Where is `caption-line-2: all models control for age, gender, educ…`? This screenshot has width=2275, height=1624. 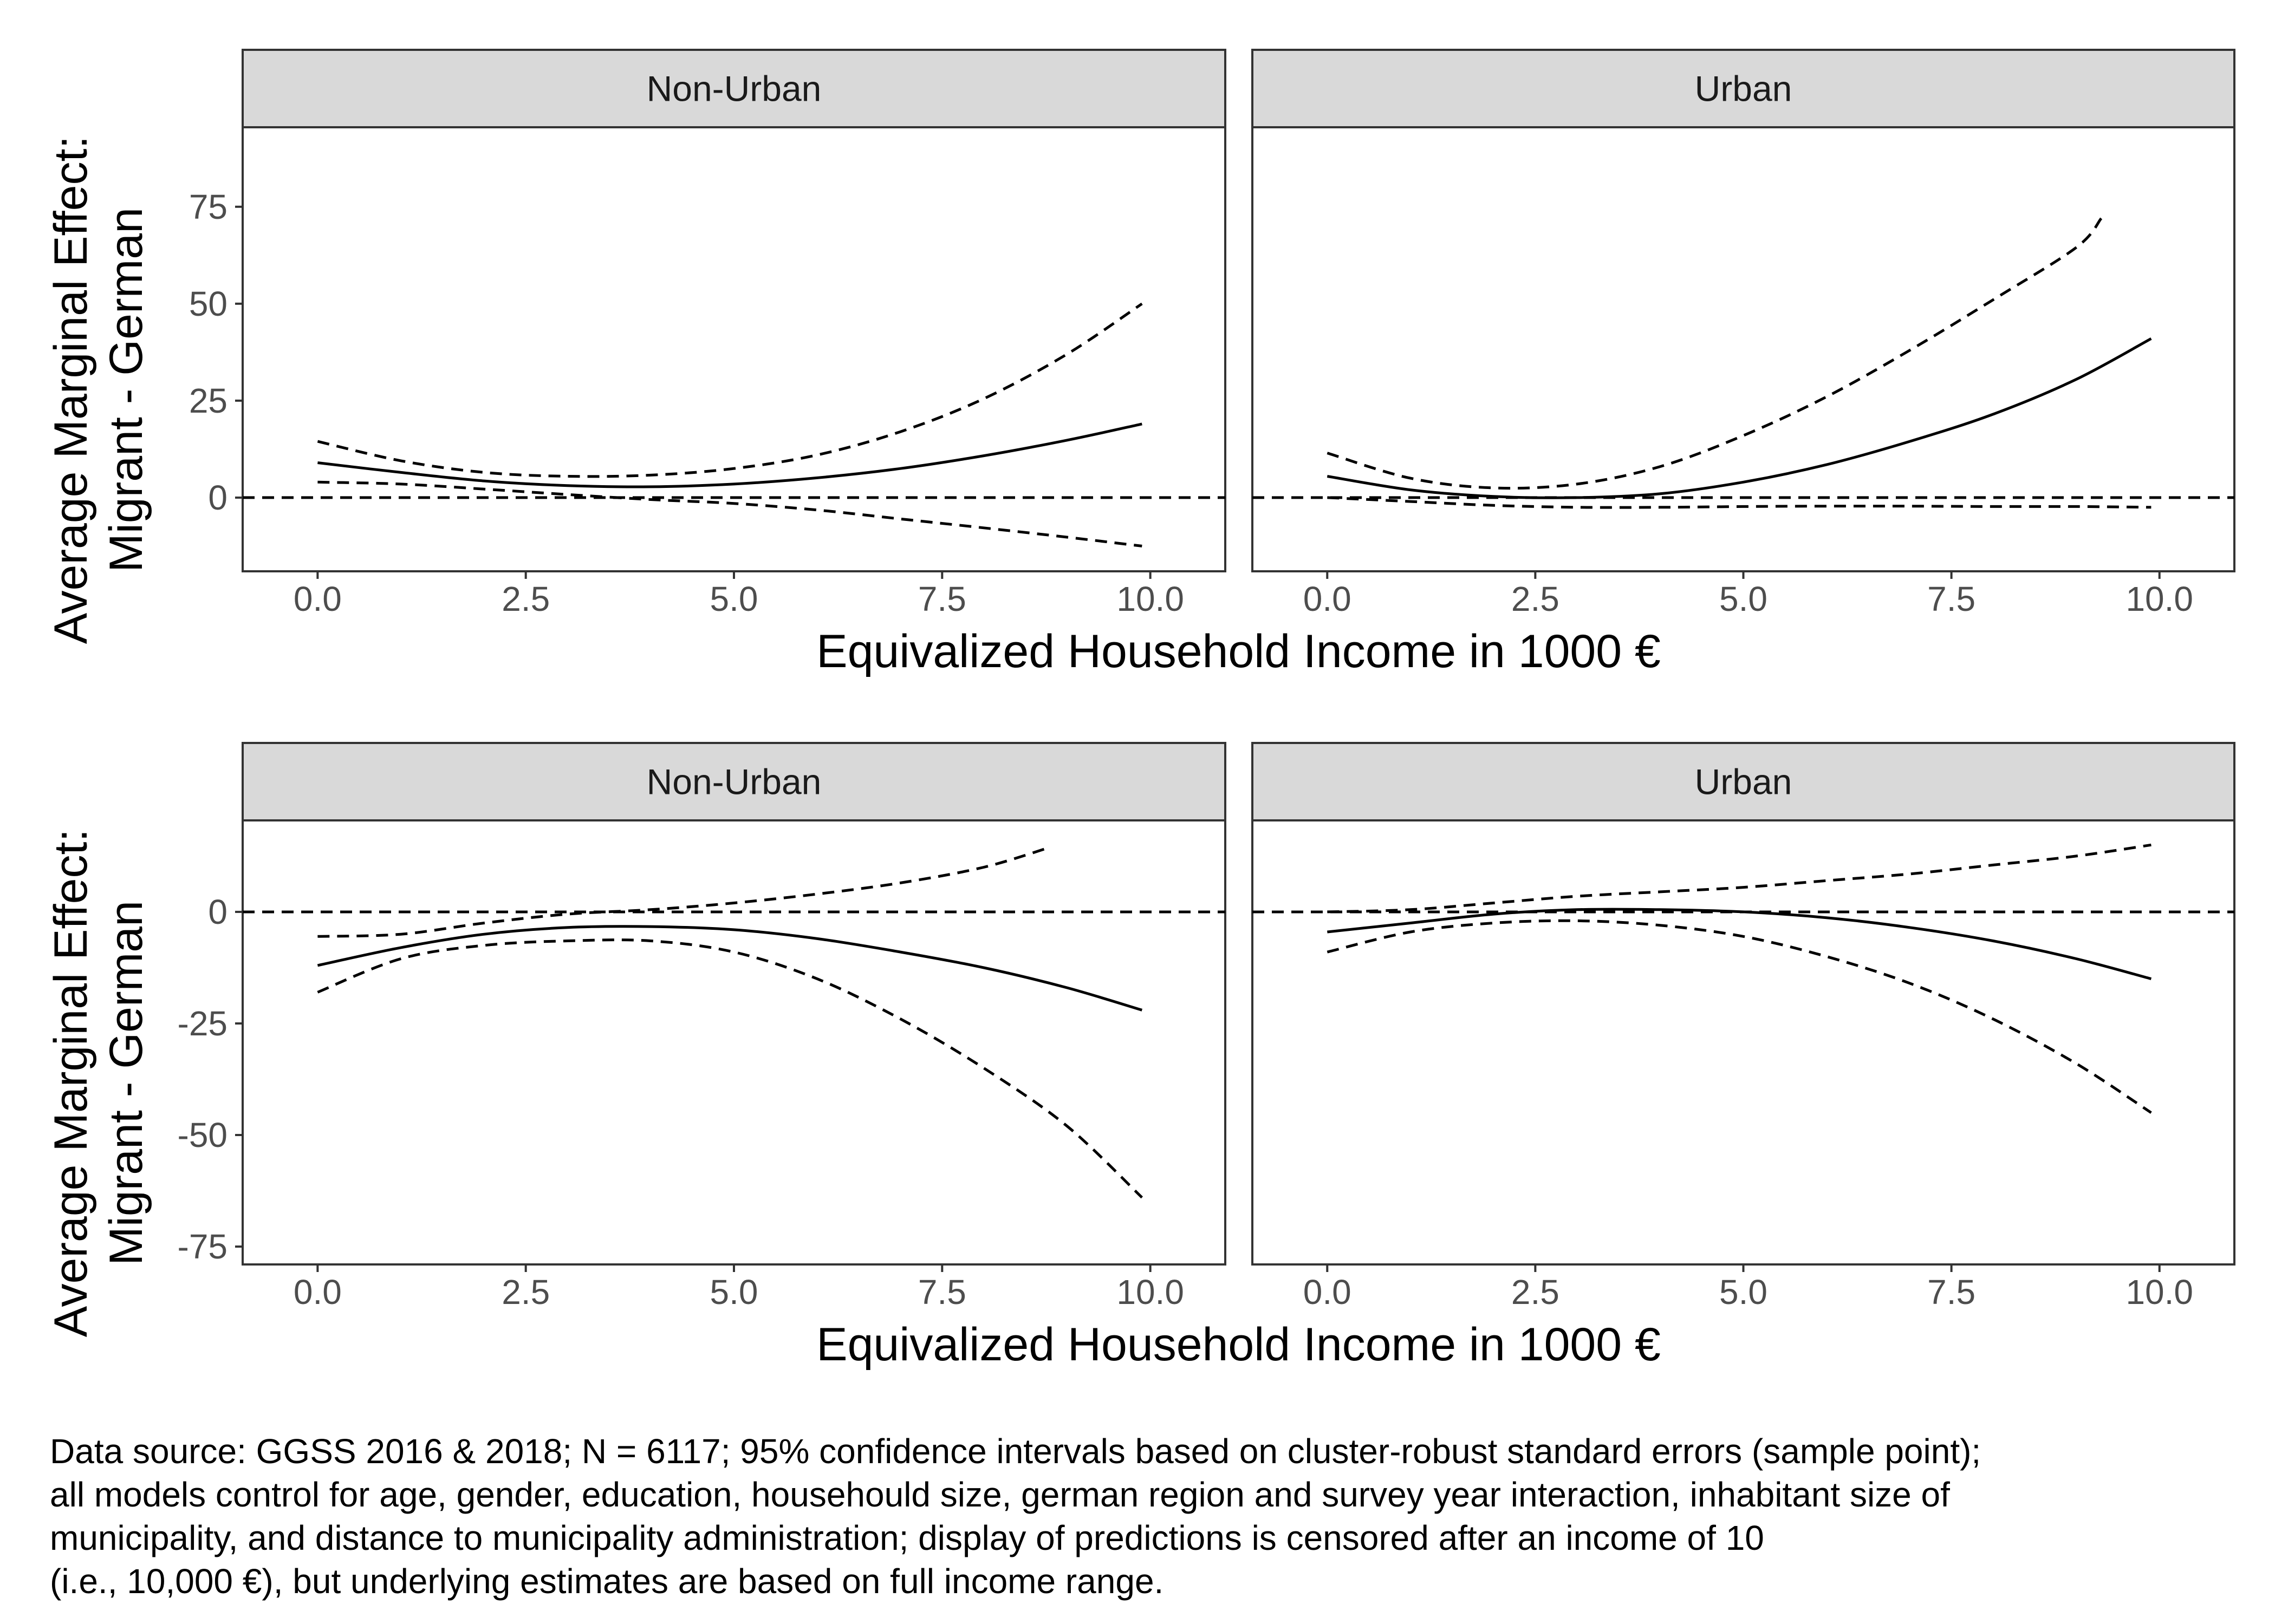 caption-line-2: all models control for age, gender, educ… is located at coordinates (1000, 1494).